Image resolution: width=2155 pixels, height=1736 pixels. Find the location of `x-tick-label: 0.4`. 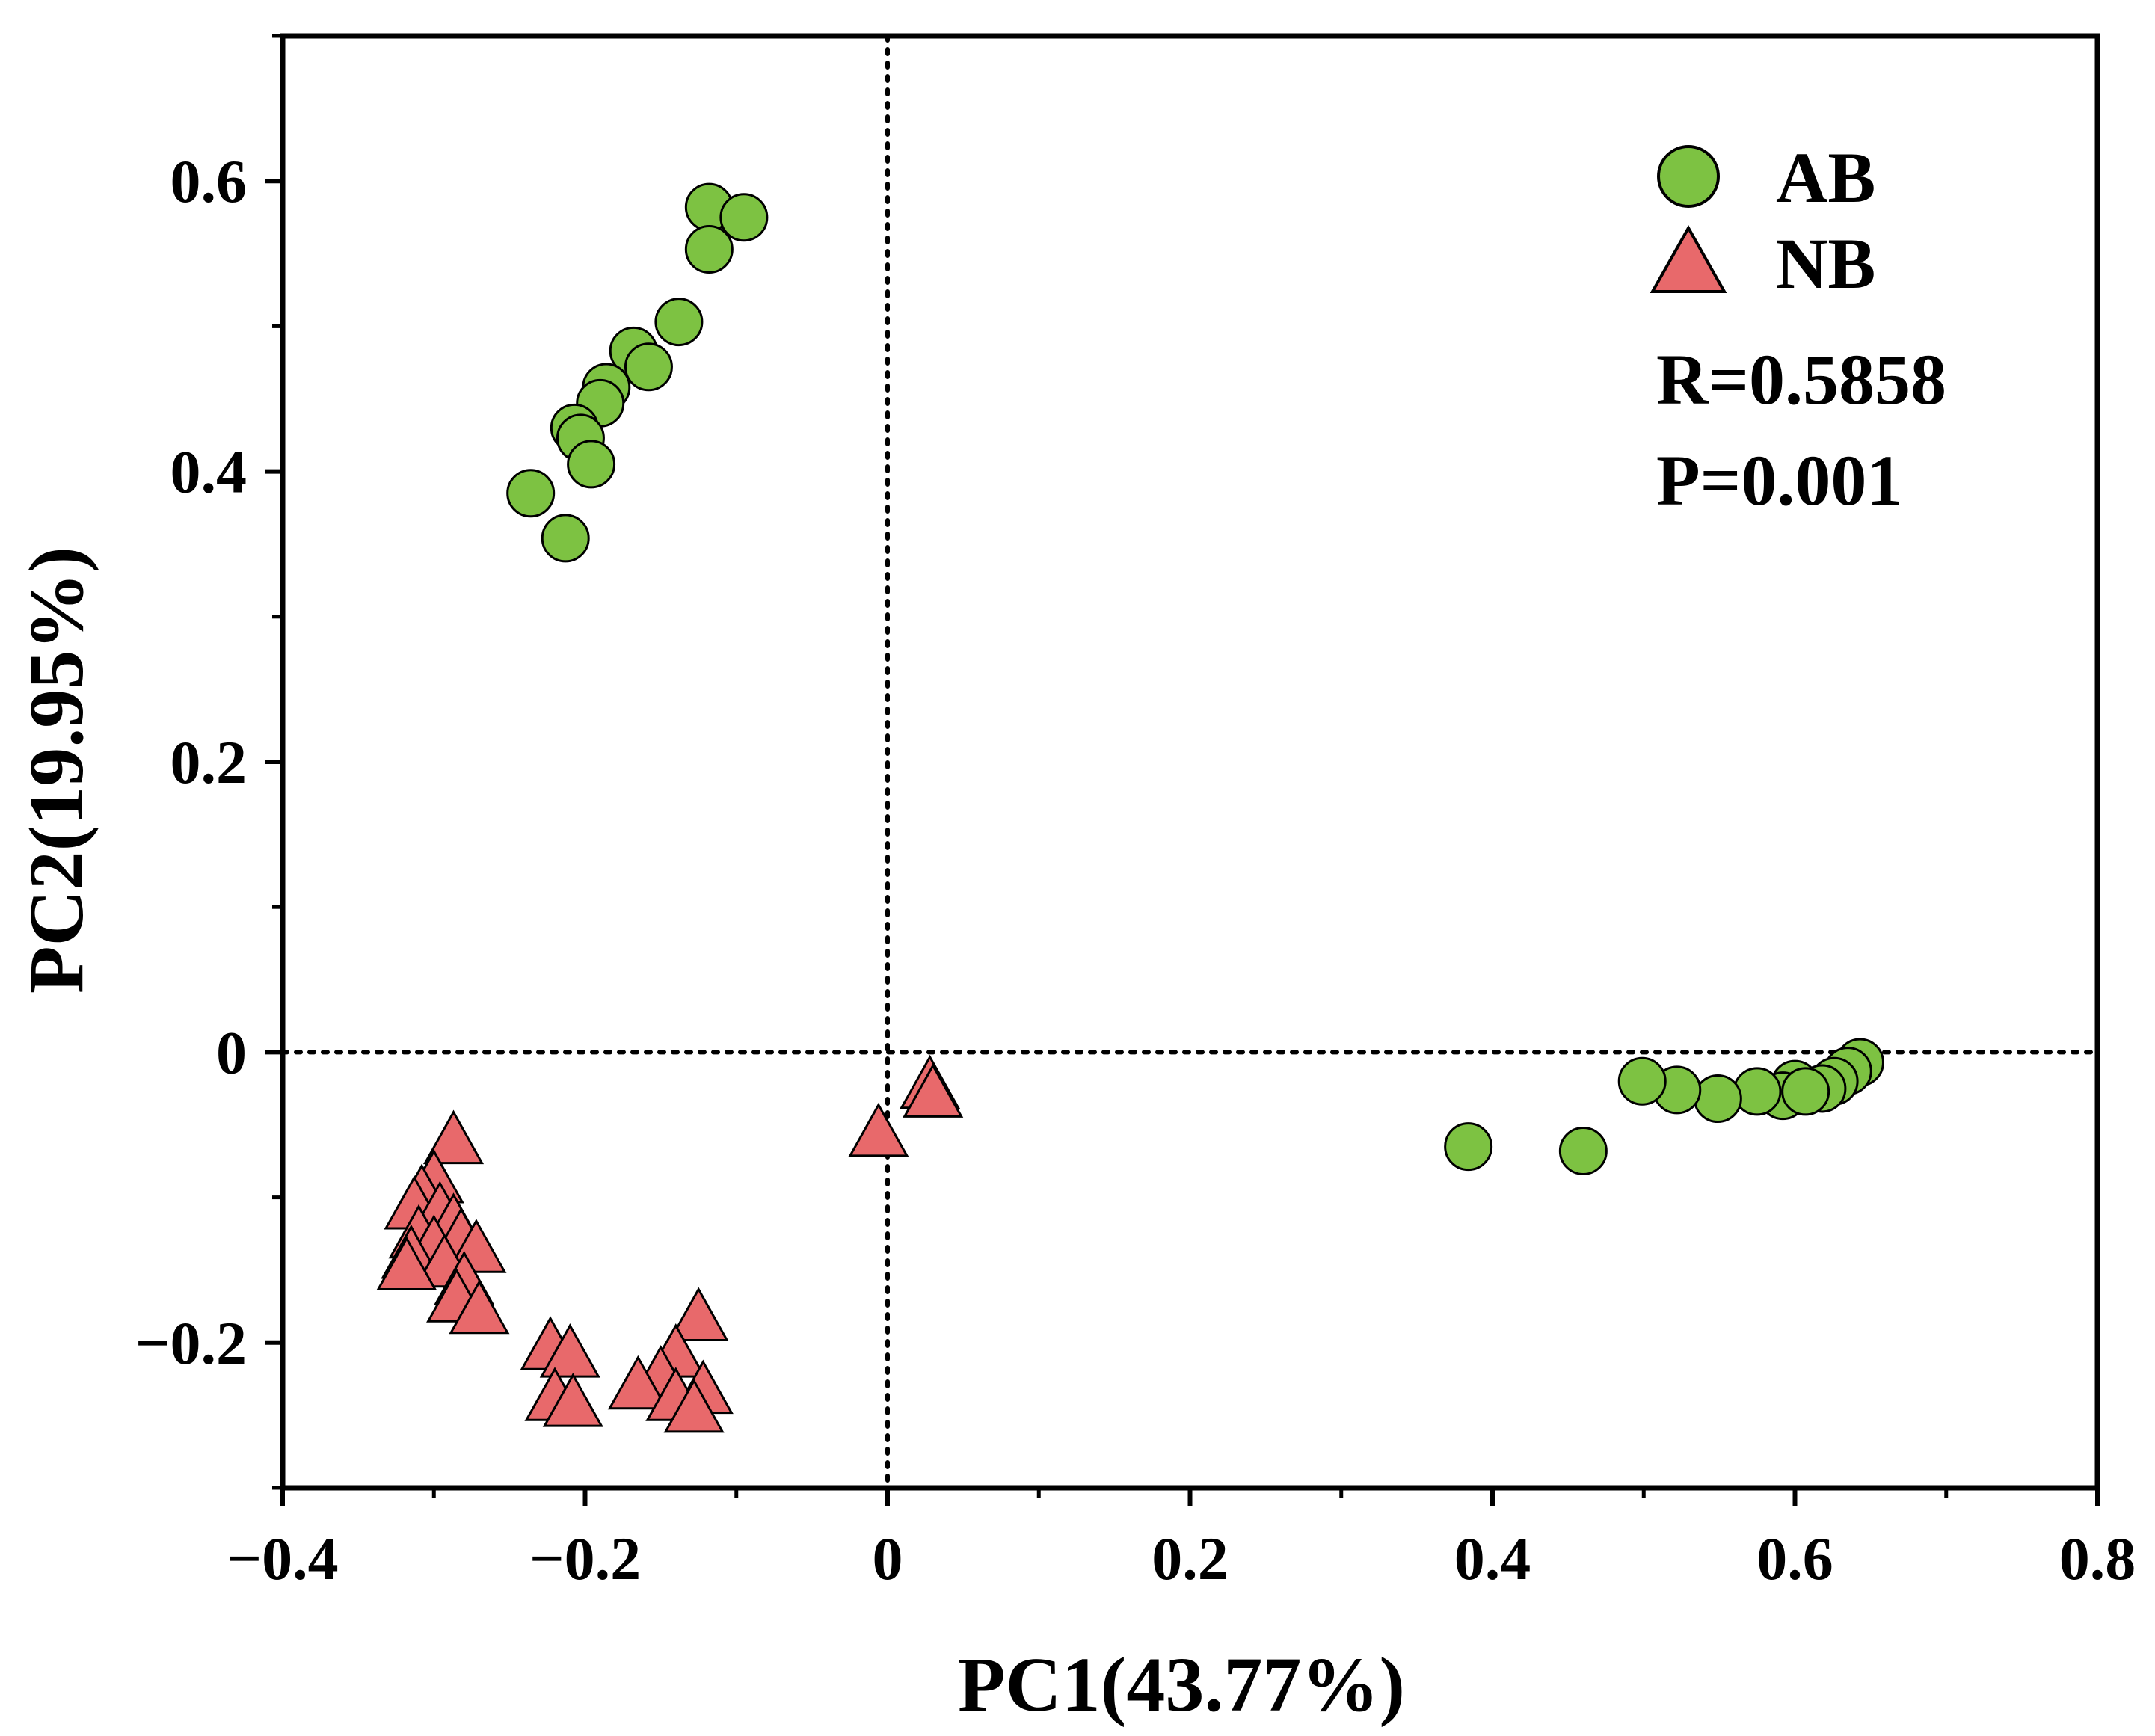

x-tick-label: 0.4 is located at coordinates (1492, 1558).